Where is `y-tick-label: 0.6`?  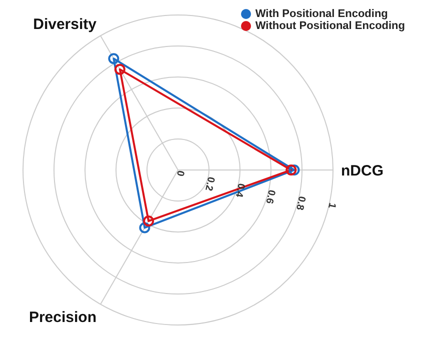 y-tick-label: 0.6 is located at coordinates (270, 197).